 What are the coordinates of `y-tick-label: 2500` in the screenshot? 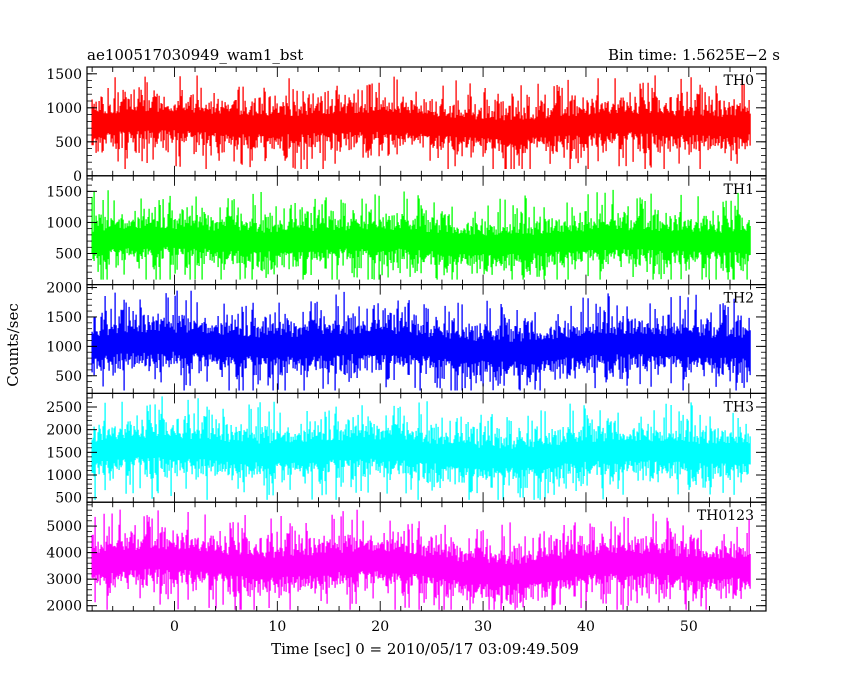 It's located at (64, 408).